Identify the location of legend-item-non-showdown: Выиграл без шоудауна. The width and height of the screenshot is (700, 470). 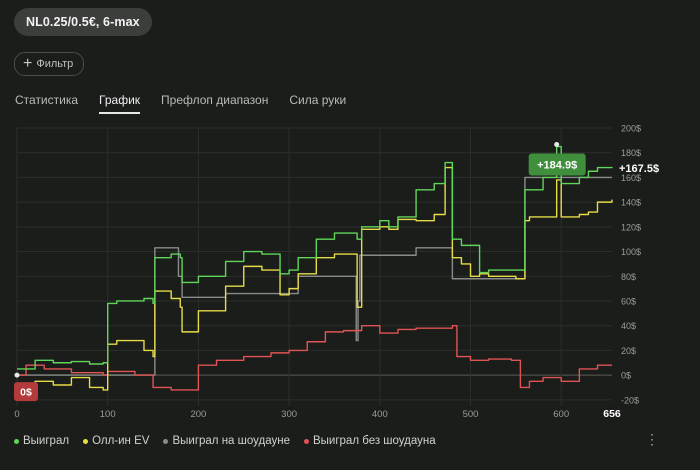
(369, 441).